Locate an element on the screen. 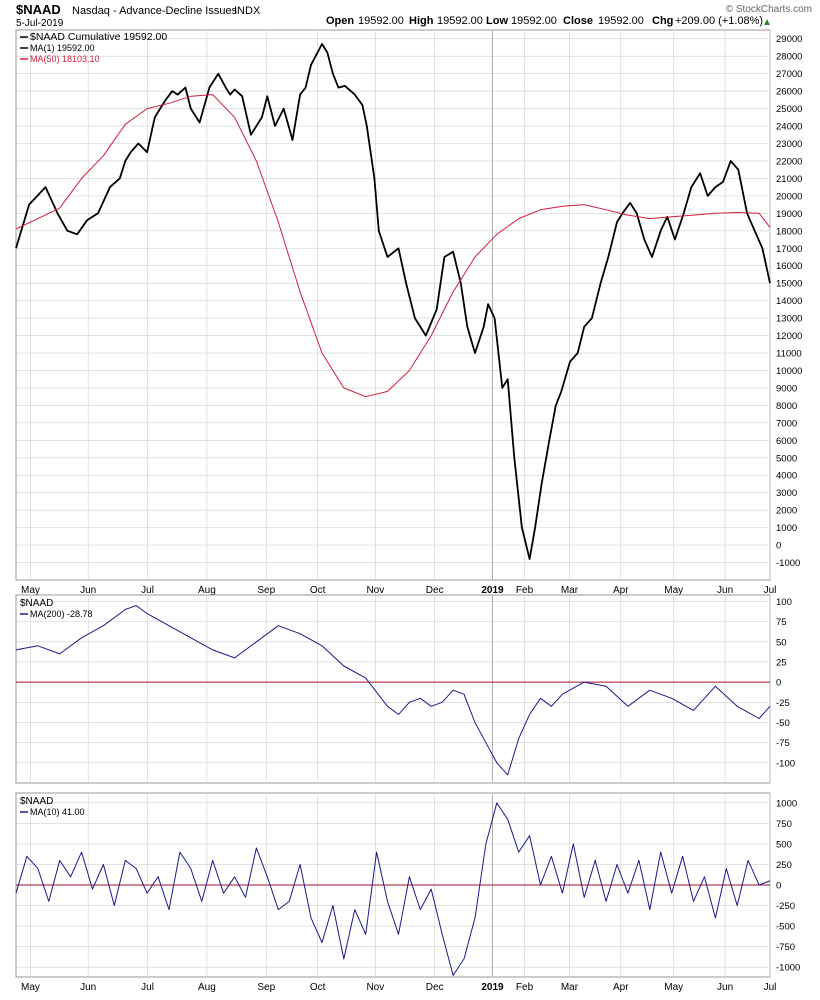  y-tick-label: -250 is located at coordinates (785, 906).